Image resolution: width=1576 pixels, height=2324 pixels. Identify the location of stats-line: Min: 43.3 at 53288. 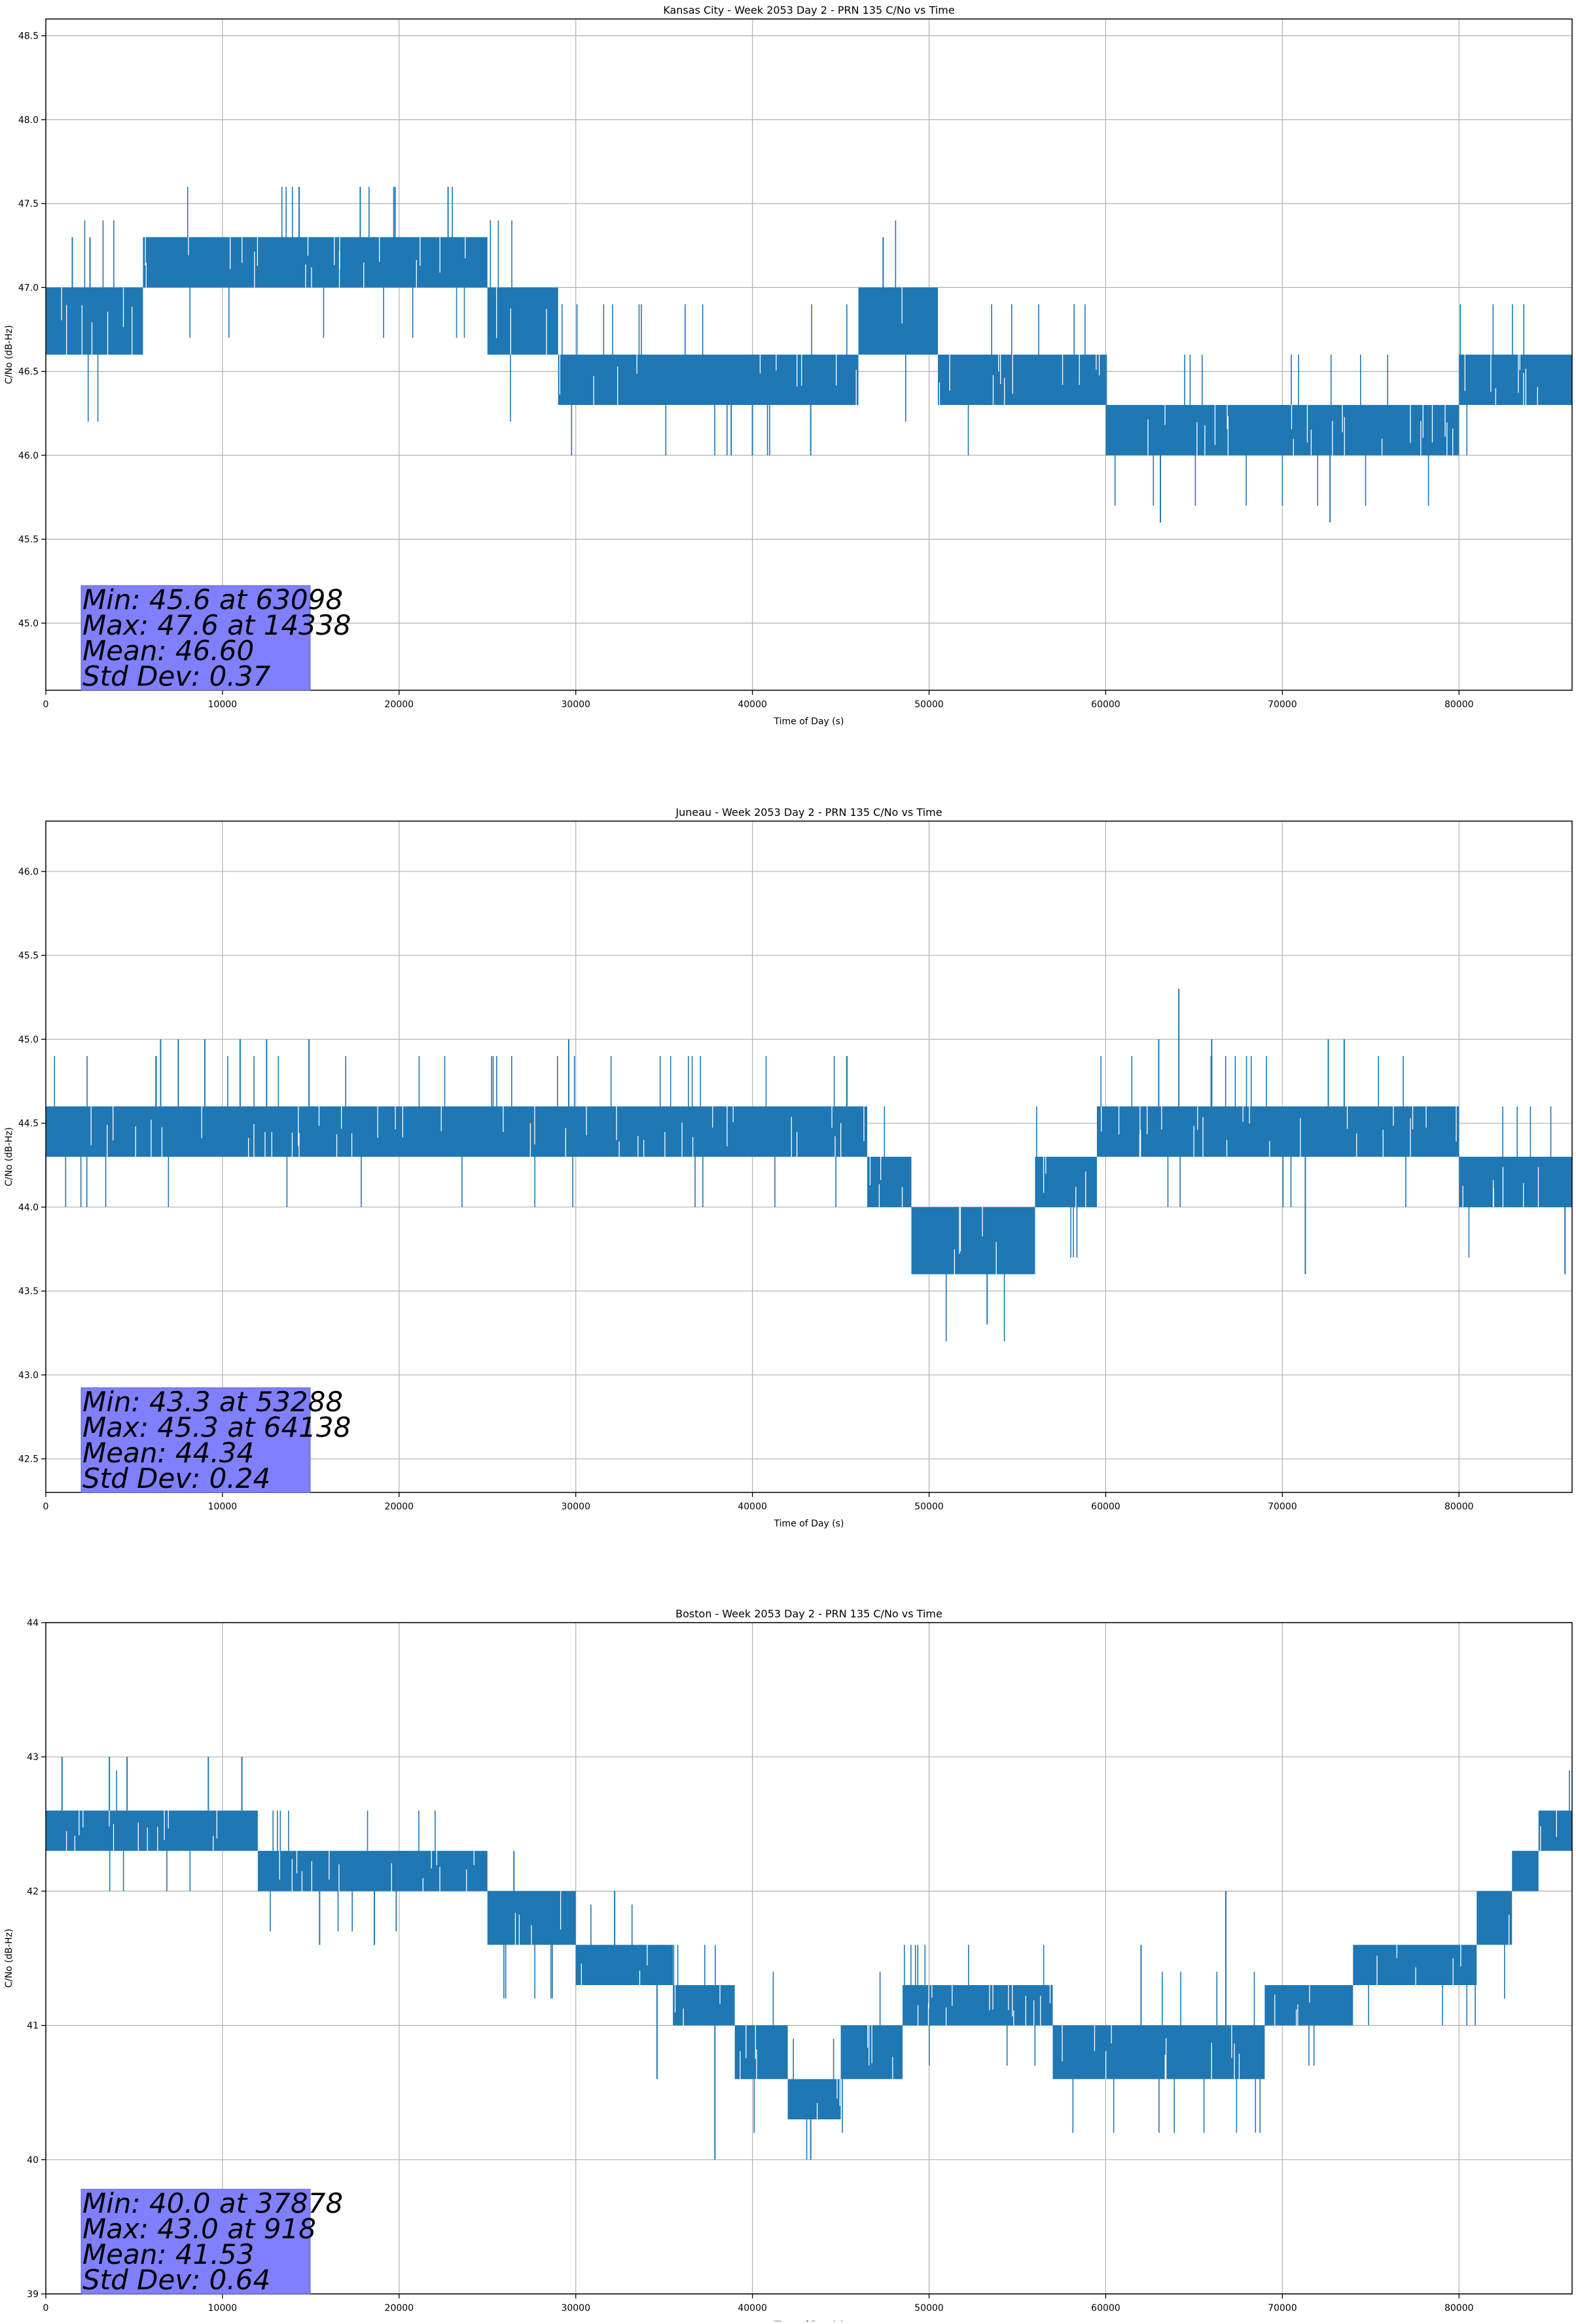
(212, 1402).